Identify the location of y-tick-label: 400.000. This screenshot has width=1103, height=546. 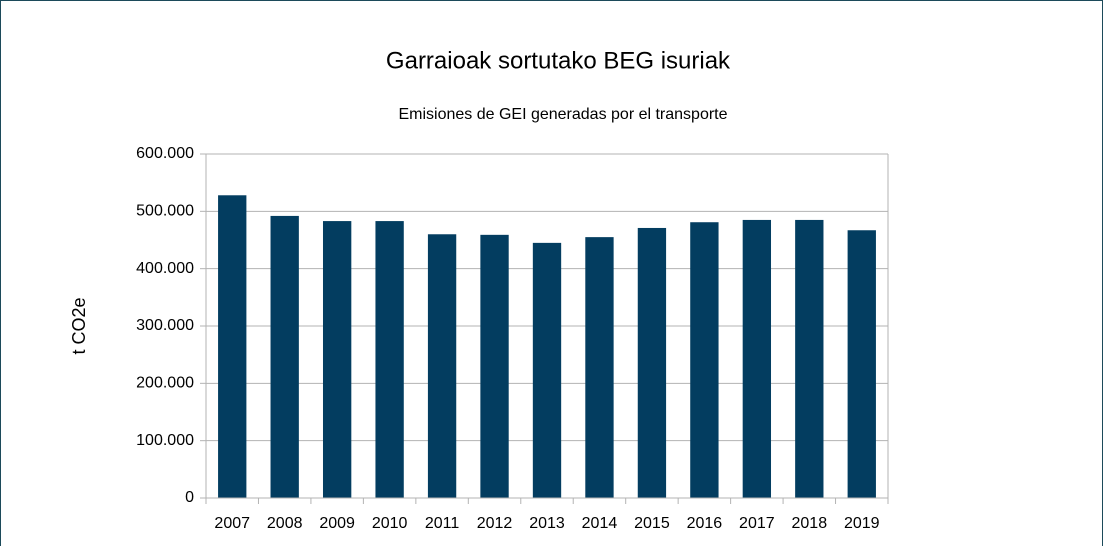
(165, 268).